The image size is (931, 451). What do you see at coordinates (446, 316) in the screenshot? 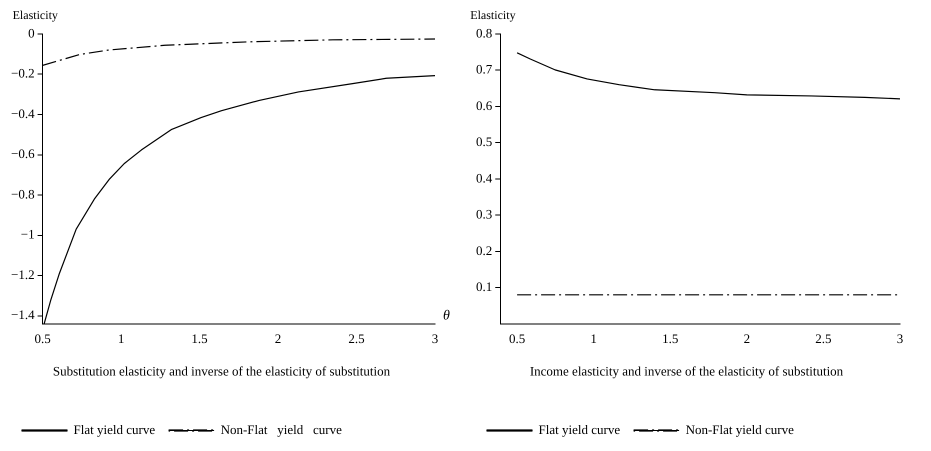
I see `x-axis-title: θ` at bounding box center [446, 316].